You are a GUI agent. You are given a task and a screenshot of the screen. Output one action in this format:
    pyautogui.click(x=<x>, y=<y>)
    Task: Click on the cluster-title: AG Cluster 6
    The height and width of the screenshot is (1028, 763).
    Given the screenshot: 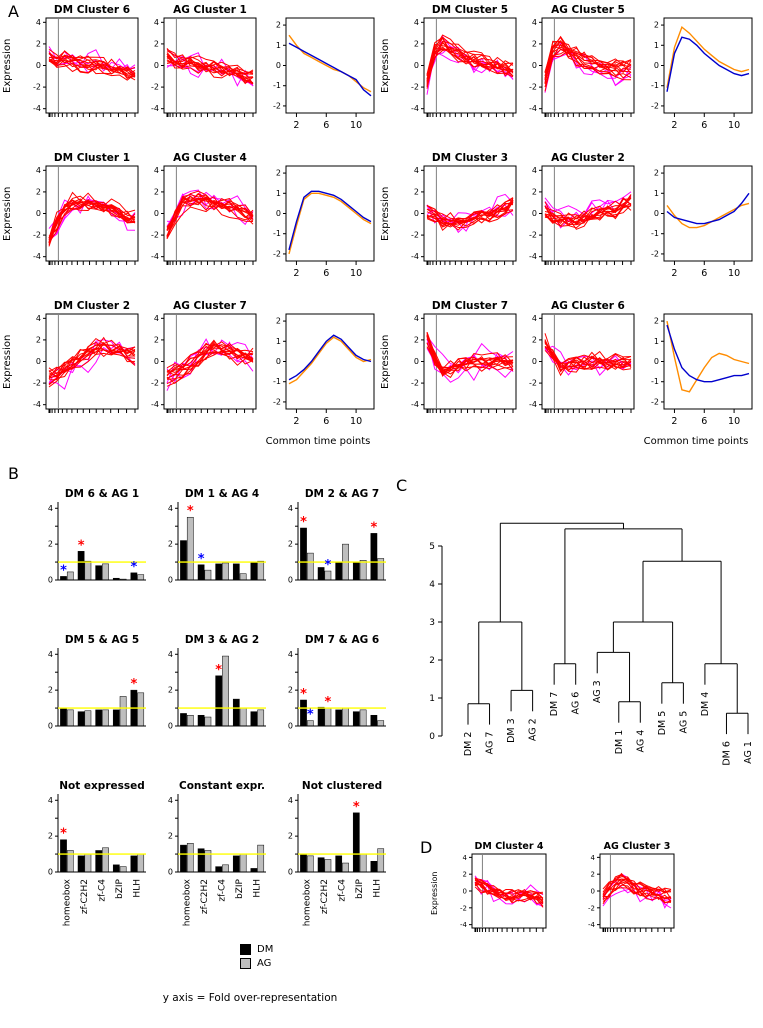 What is the action you would take?
    pyautogui.click(x=588, y=306)
    